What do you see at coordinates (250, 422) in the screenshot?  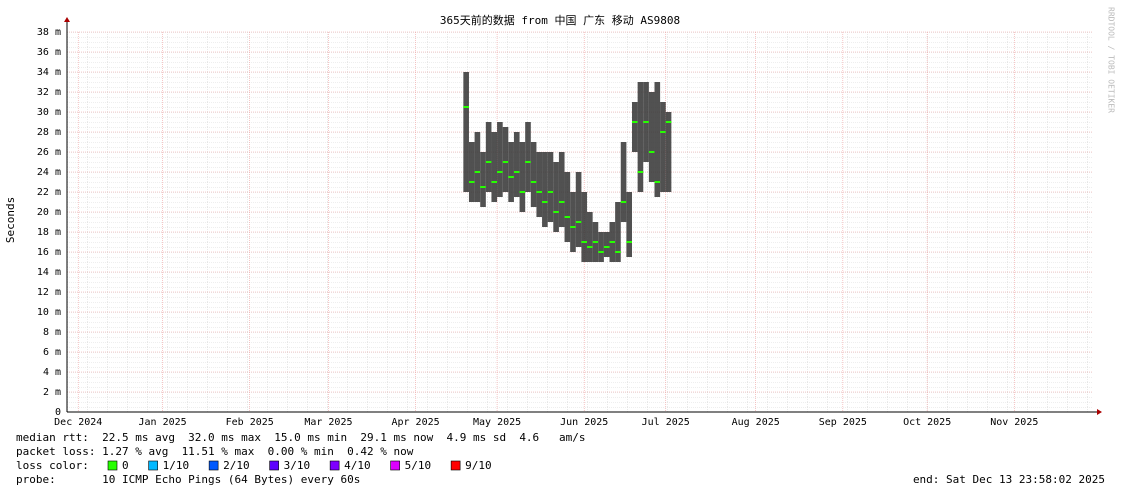 I see `x-tick-label: Feb 2025` at bounding box center [250, 422].